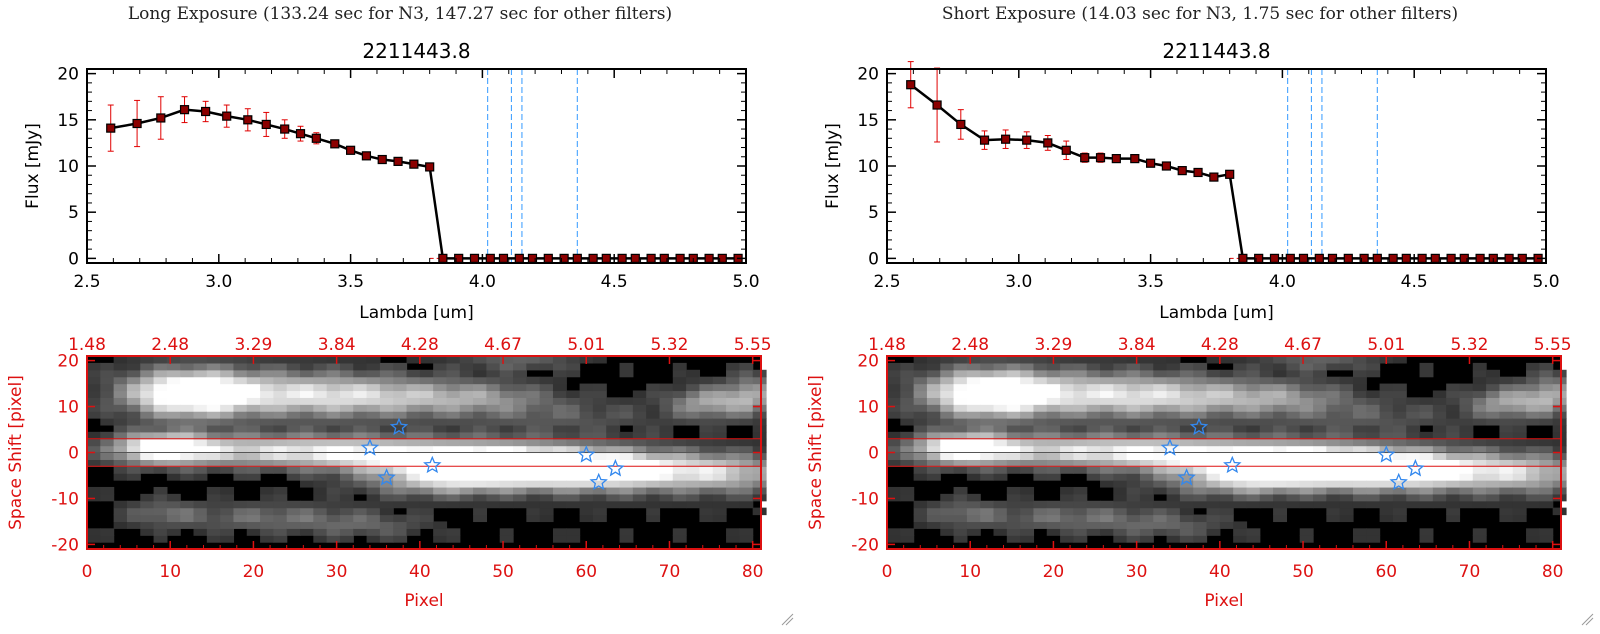 The height and width of the screenshot is (634, 1600). What do you see at coordinates (1435, 258) in the screenshot?
I see `data-point` at bounding box center [1435, 258].